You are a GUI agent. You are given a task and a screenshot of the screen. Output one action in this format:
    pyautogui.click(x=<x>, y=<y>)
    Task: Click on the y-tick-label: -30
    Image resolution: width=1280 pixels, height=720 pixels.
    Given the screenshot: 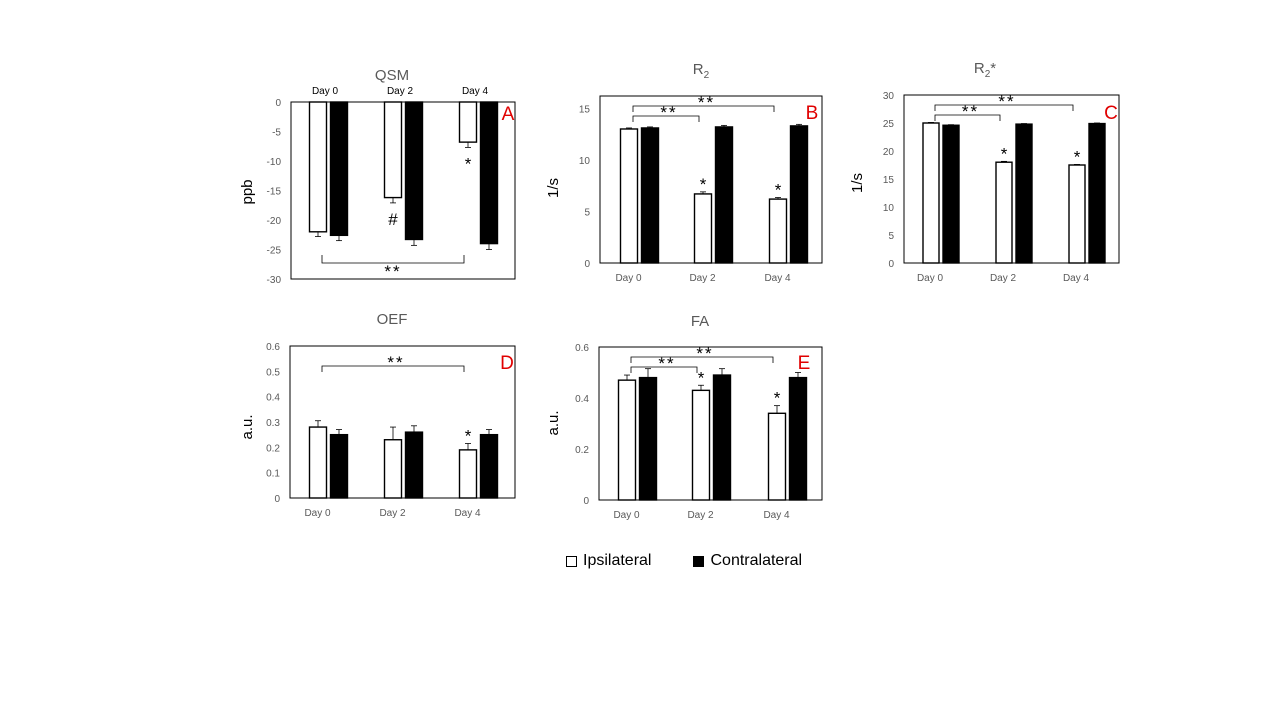 What is the action you would take?
    pyautogui.click(x=274, y=280)
    